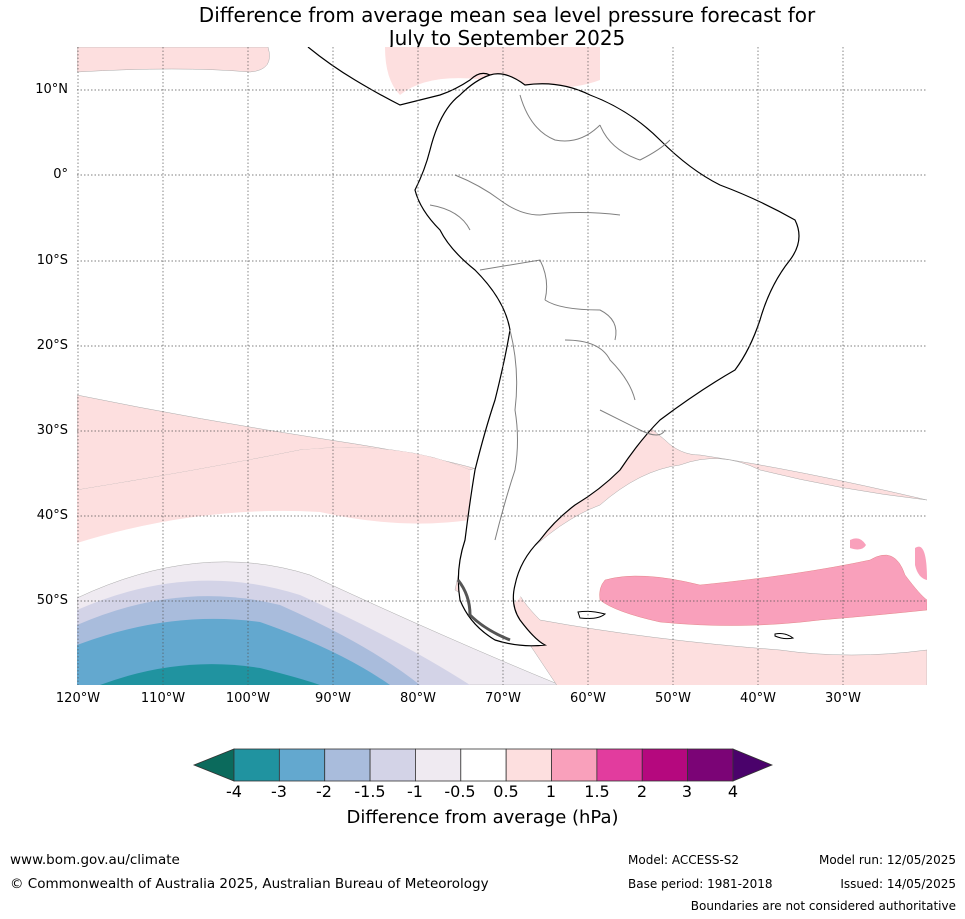 This screenshot has height=919, width=965. I want to click on lon-label-60w: 60°W, so click(588, 698).